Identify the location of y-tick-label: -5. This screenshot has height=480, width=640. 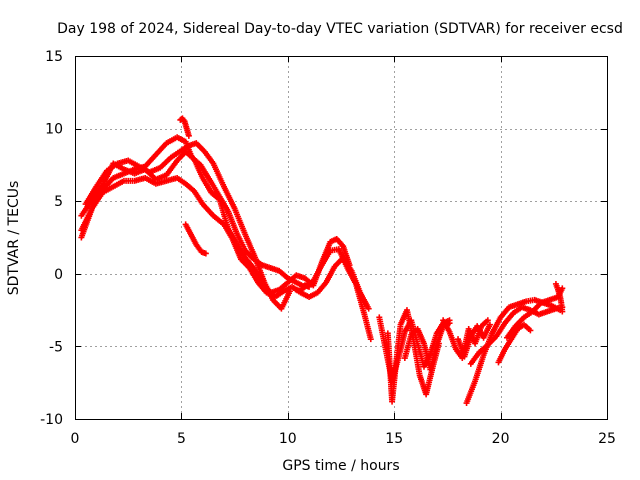
(56, 347).